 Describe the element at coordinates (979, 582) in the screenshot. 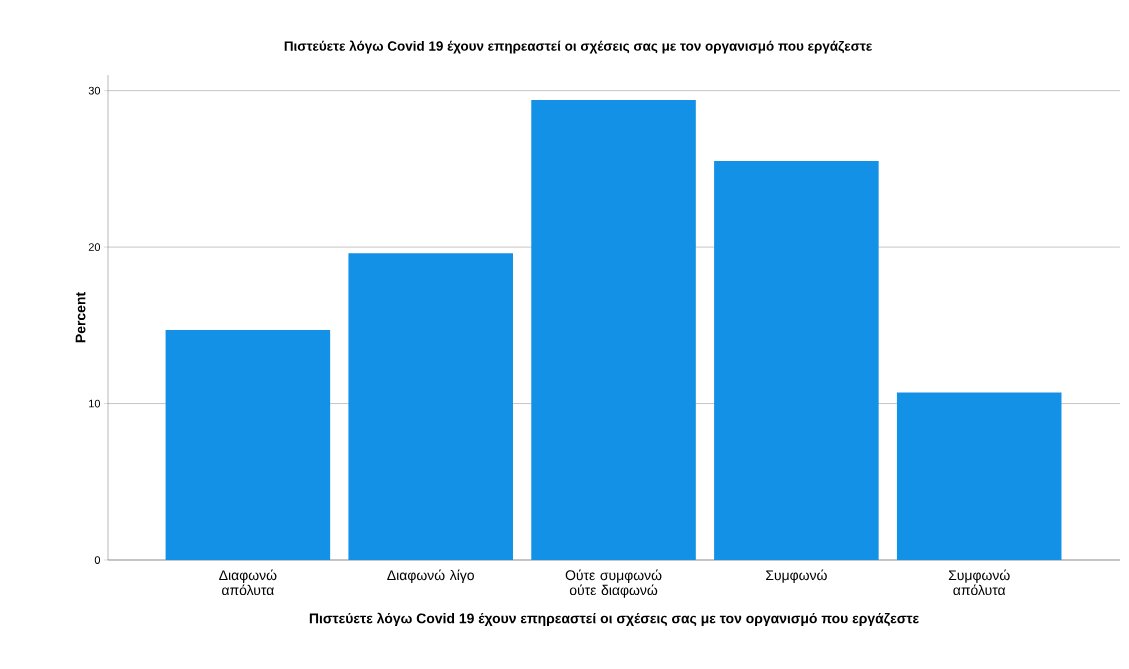

I see `x-tick-label: Συμφωνώ απόλυτα` at that location.